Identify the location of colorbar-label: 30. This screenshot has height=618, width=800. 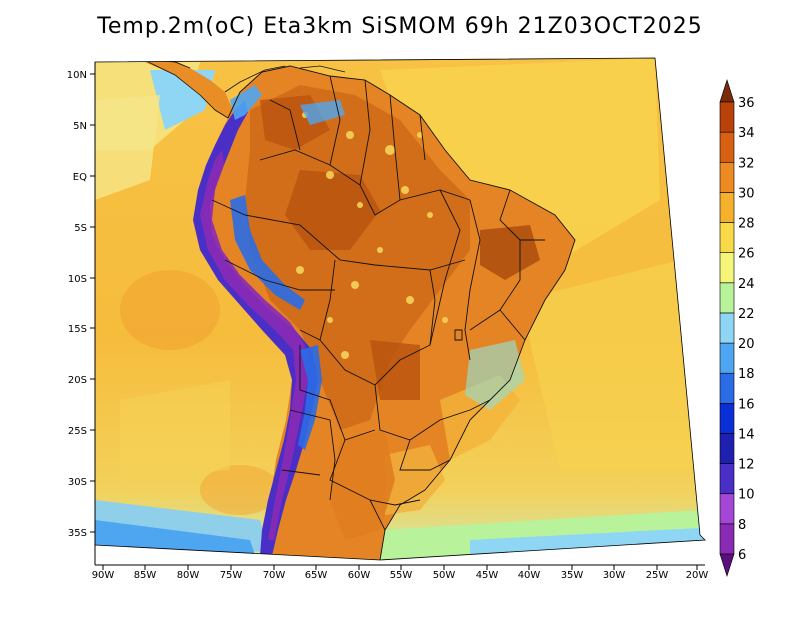
(746, 193).